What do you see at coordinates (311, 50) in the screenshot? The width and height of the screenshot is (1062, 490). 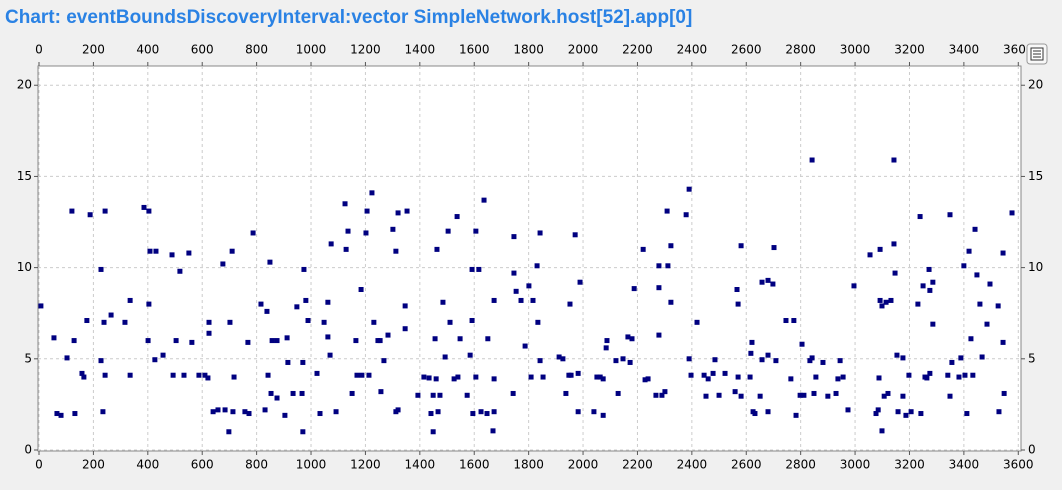 I see `x-tick-label-top: 1000` at bounding box center [311, 50].